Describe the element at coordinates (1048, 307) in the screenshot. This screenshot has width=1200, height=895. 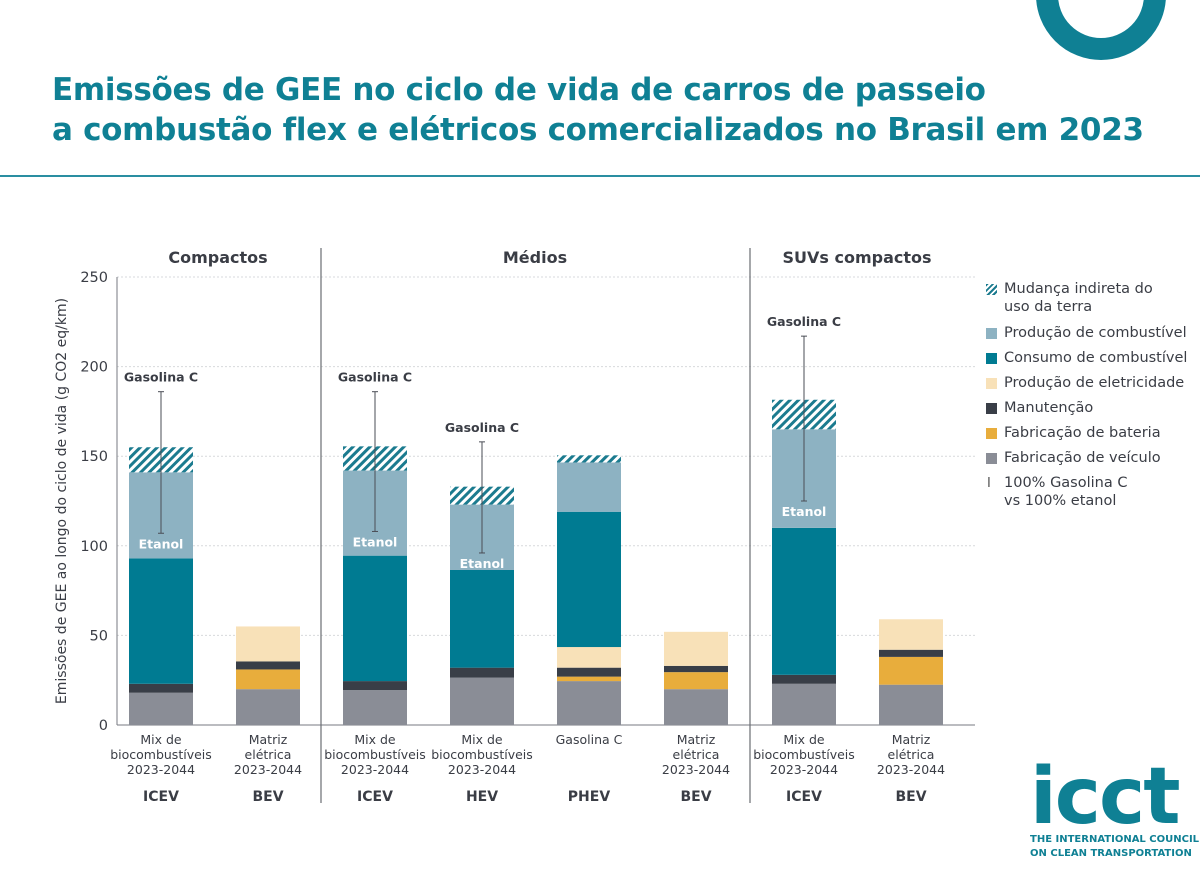
I see `legend-label: uso da terra` at that location.